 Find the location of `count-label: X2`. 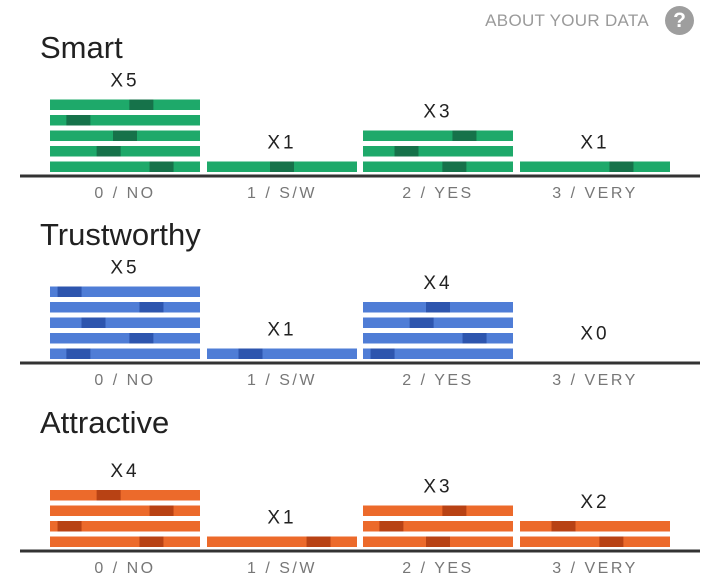

count-label: X2 is located at coordinates (594, 502).